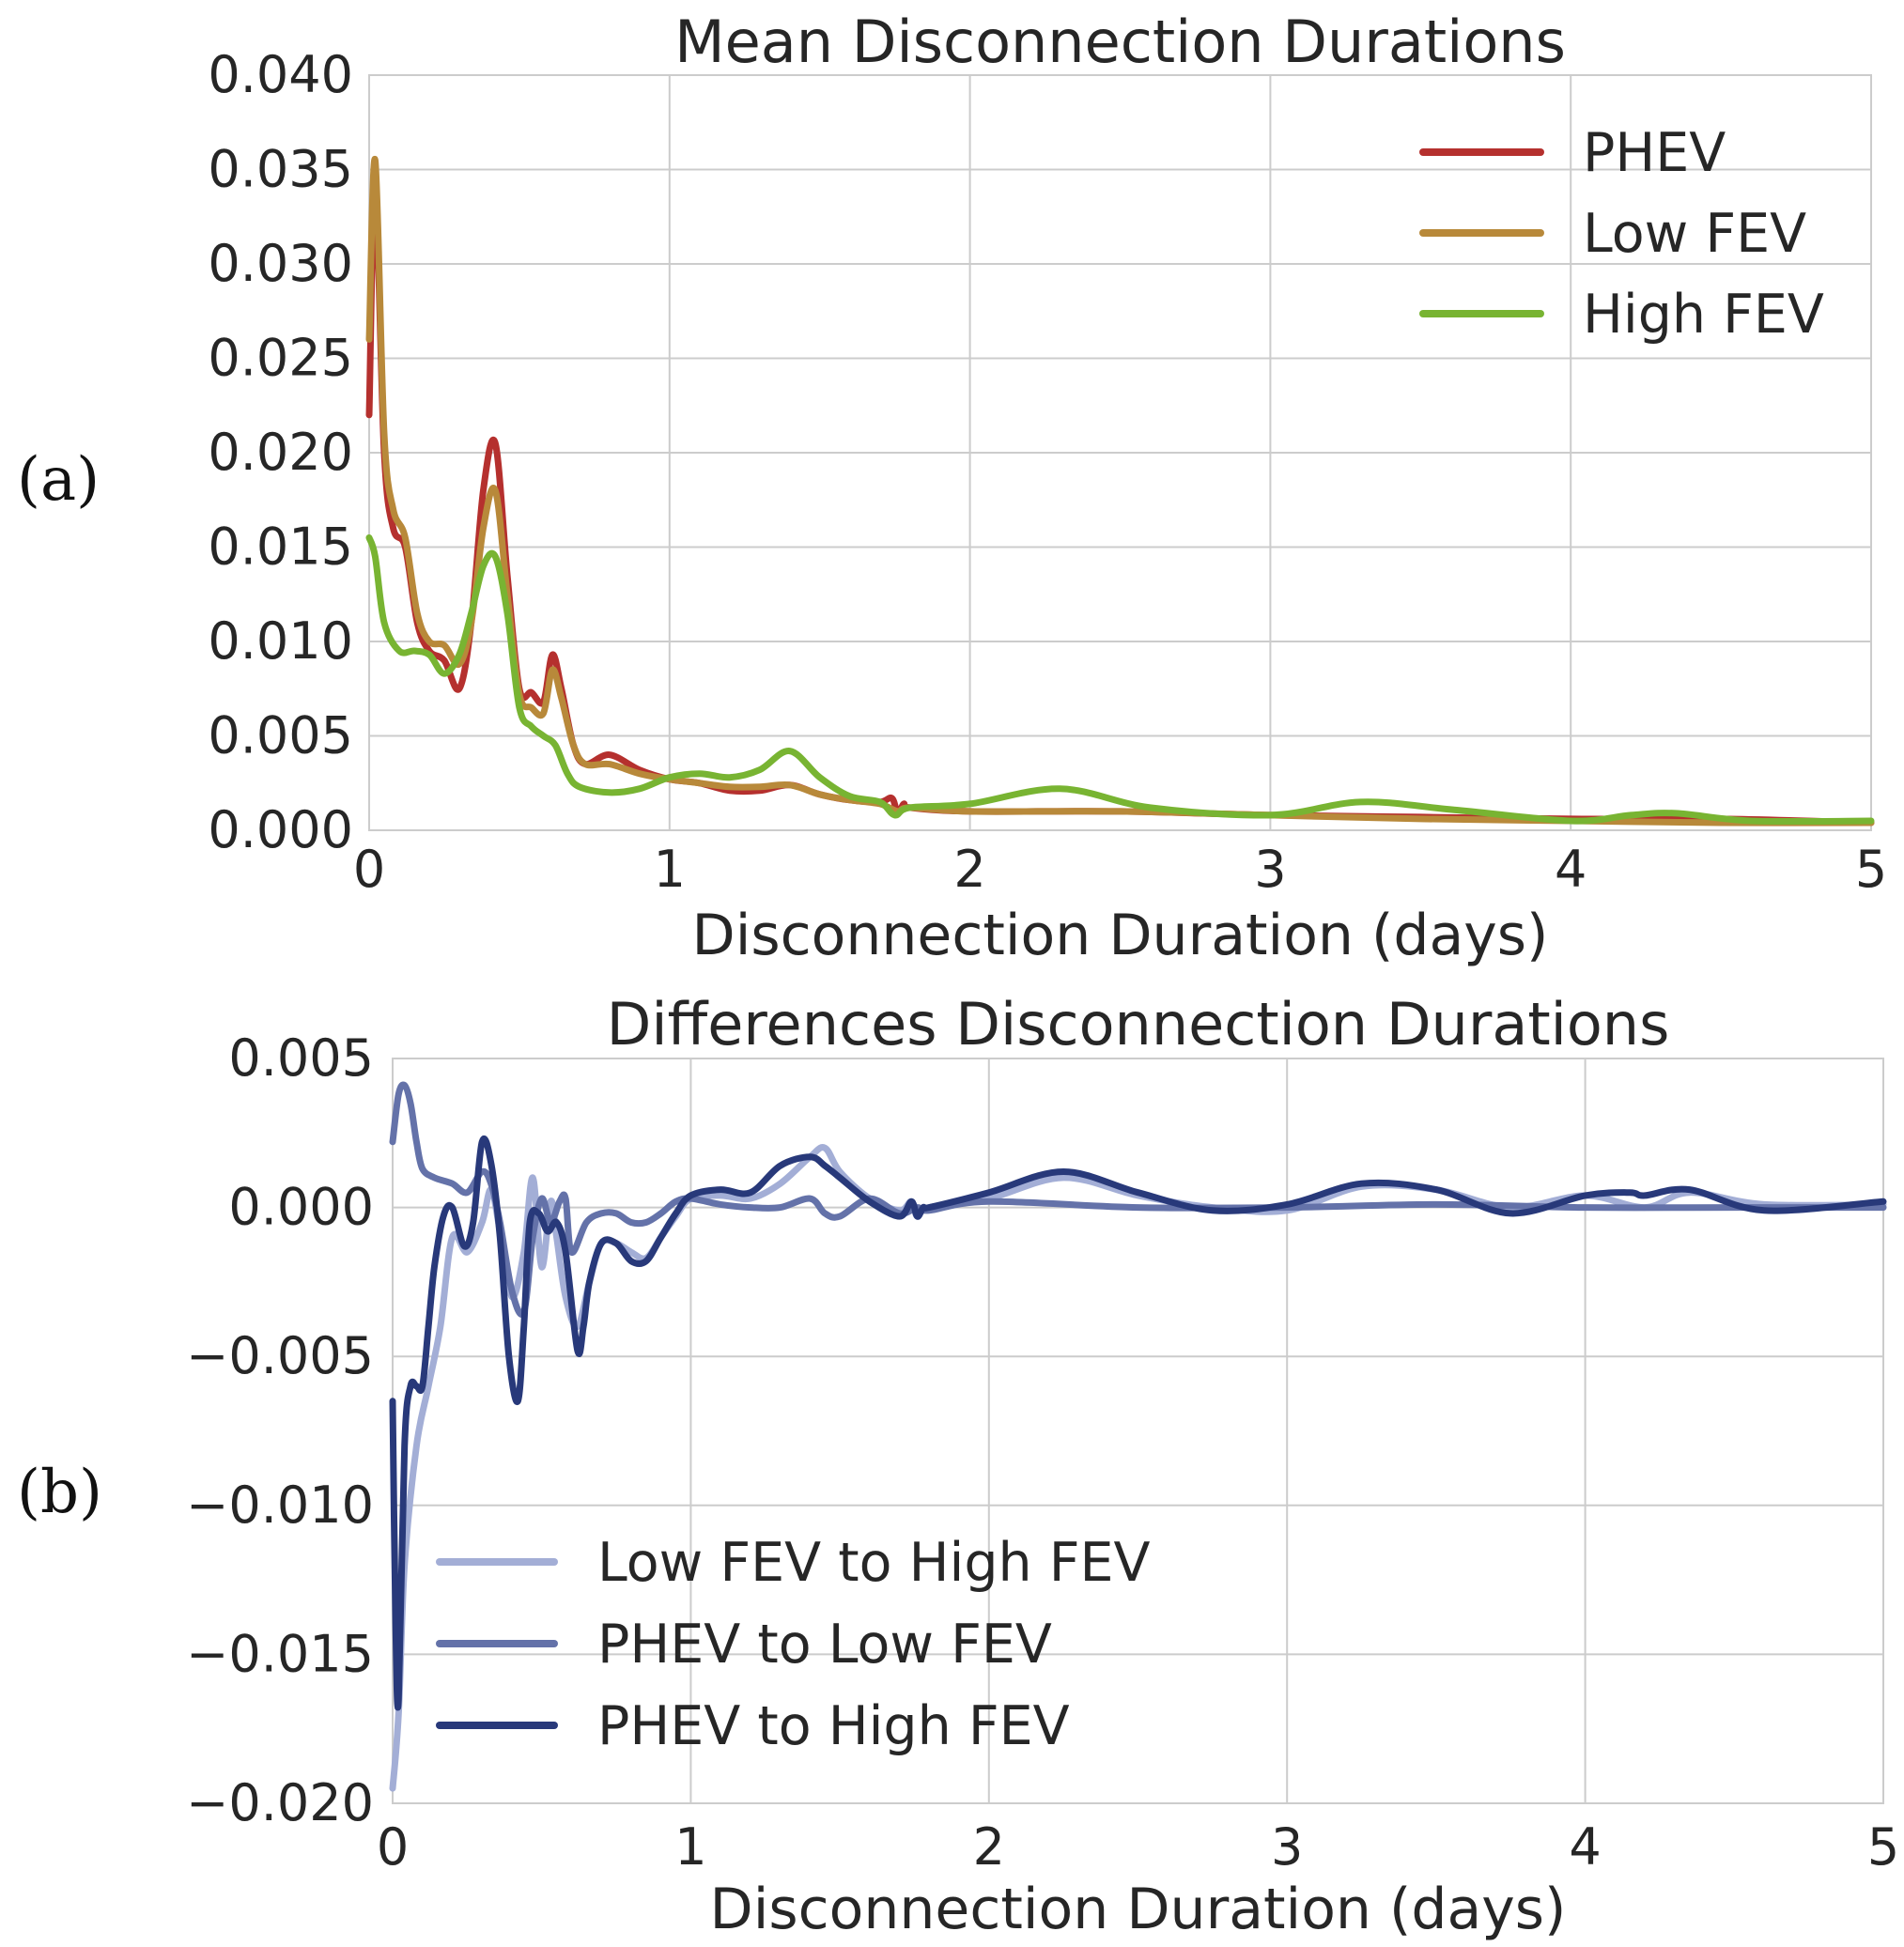 The height and width of the screenshot is (1947, 1904). What do you see at coordinates (874, 1563) in the screenshot?
I see `chart-b-legend-label-low-fev-to-high-fev: Low FEV to High FEV` at bounding box center [874, 1563].